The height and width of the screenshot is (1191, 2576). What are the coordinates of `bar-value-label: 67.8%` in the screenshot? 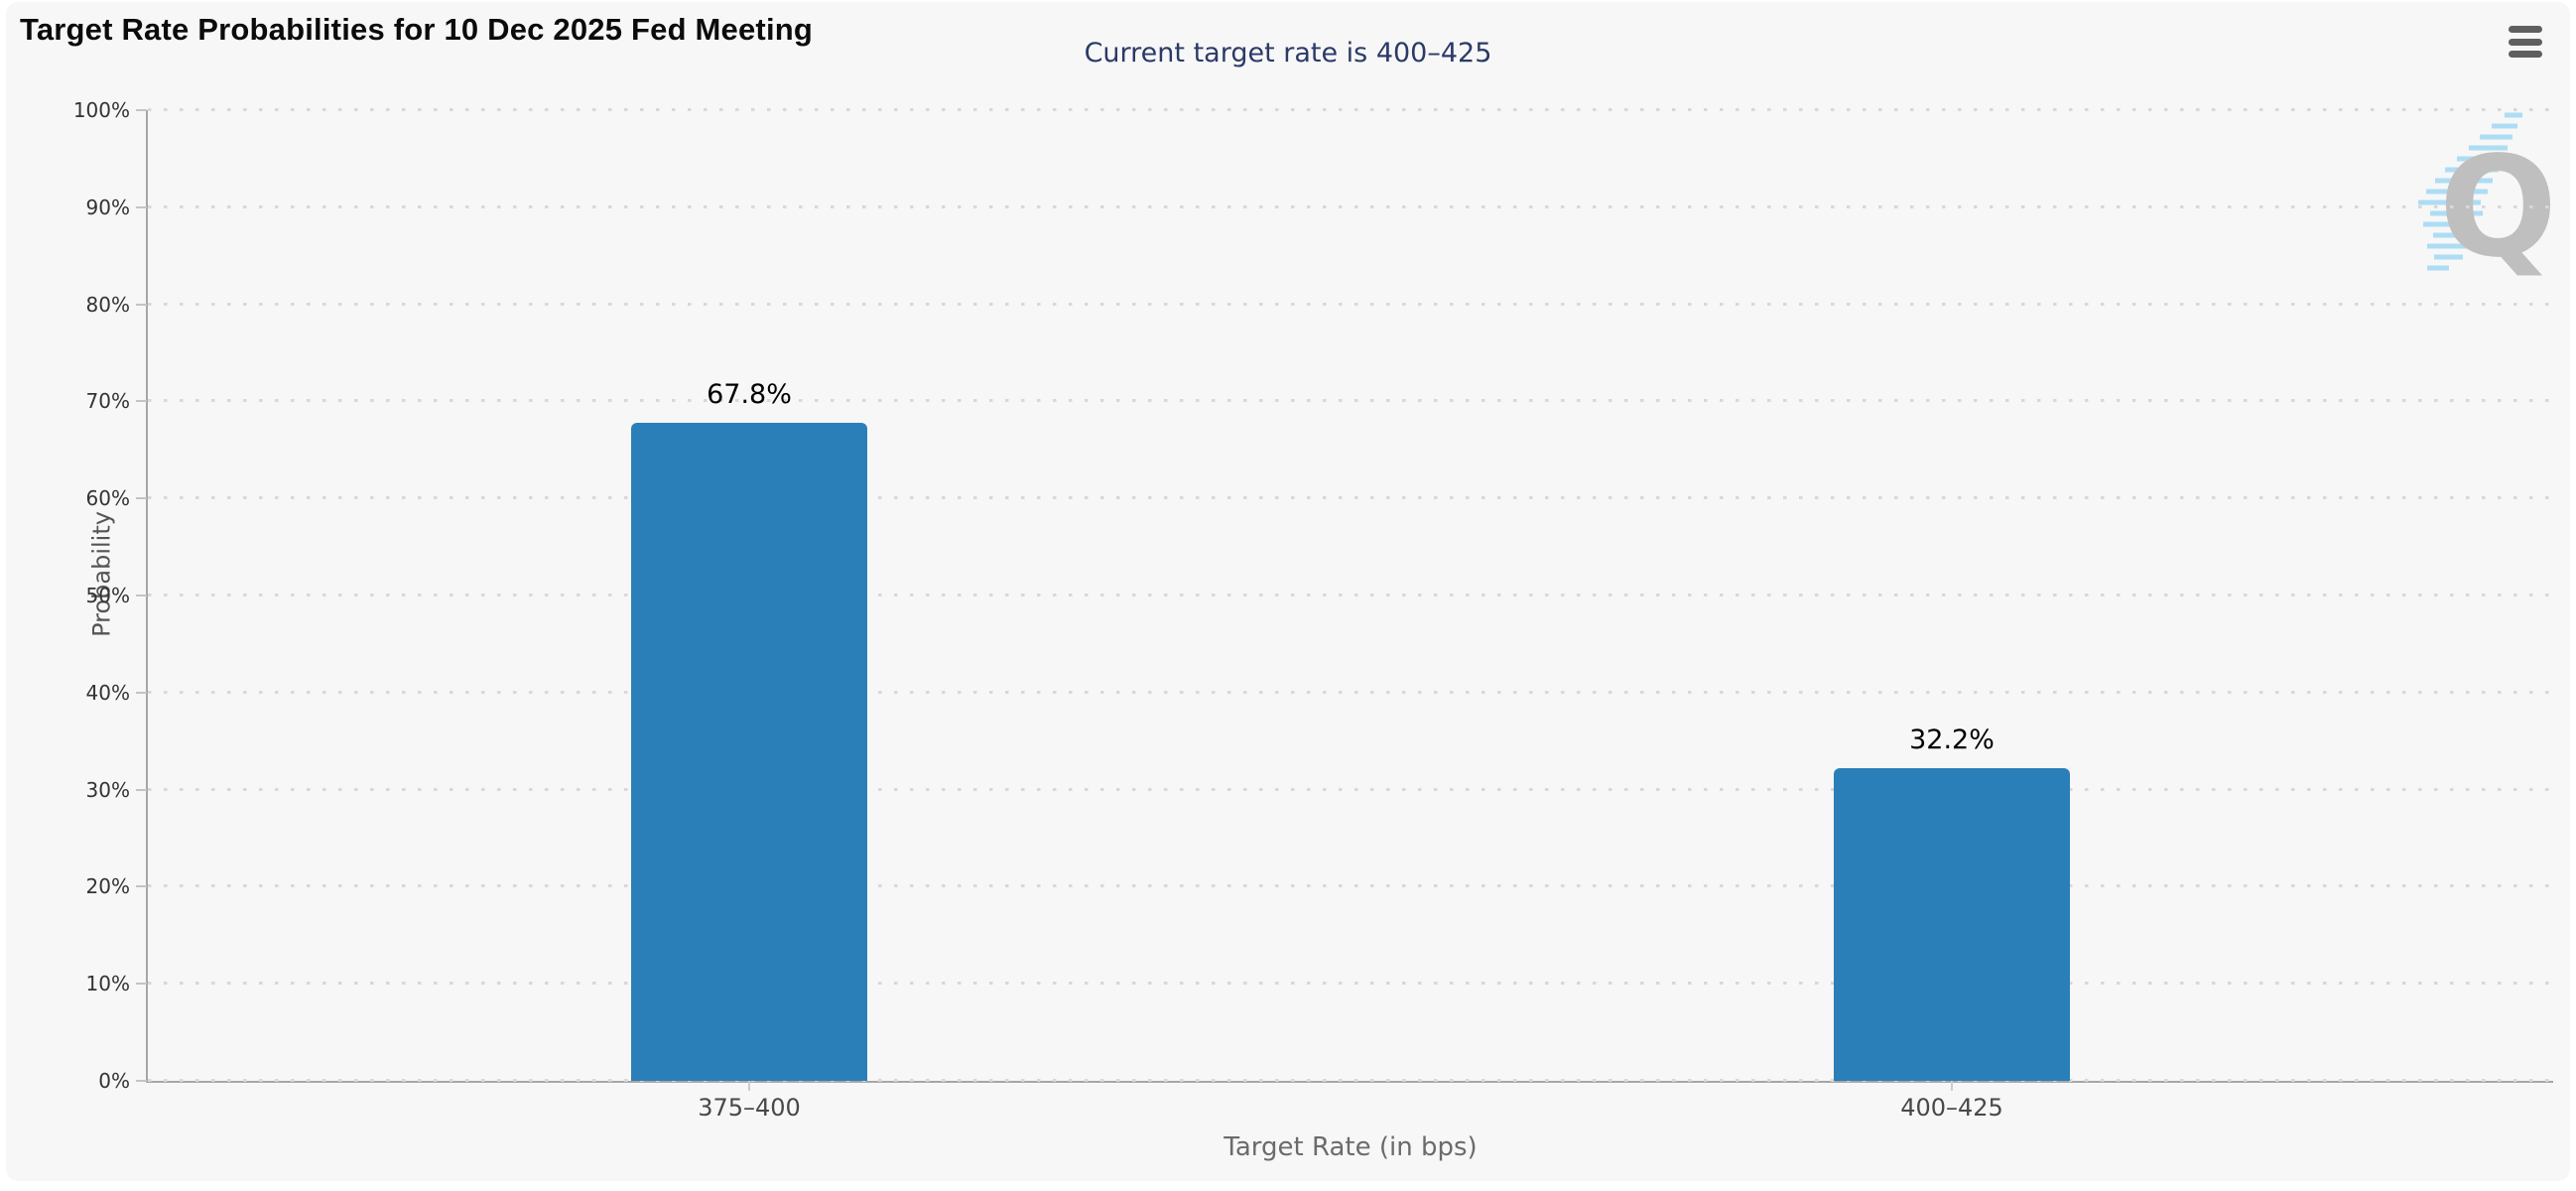 It's located at (750, 394).